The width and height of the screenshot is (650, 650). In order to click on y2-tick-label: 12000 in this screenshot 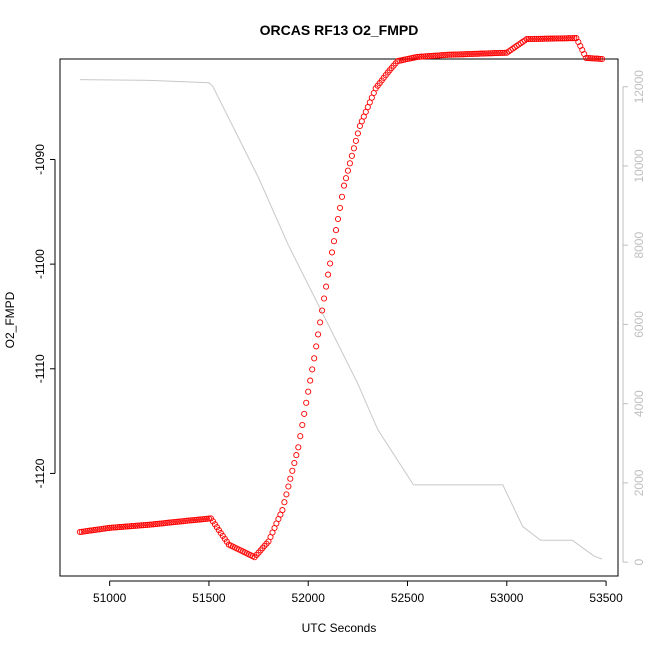, I will do `click(639, 87)`.